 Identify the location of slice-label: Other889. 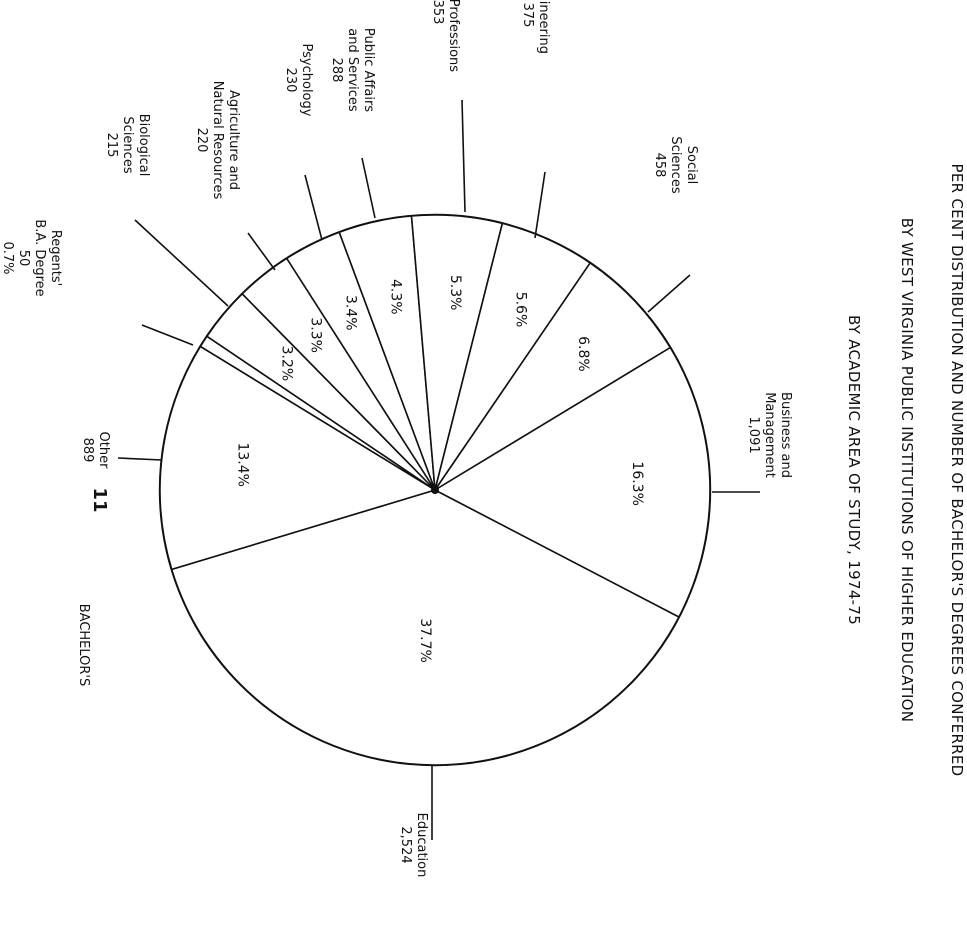
(95, 451).